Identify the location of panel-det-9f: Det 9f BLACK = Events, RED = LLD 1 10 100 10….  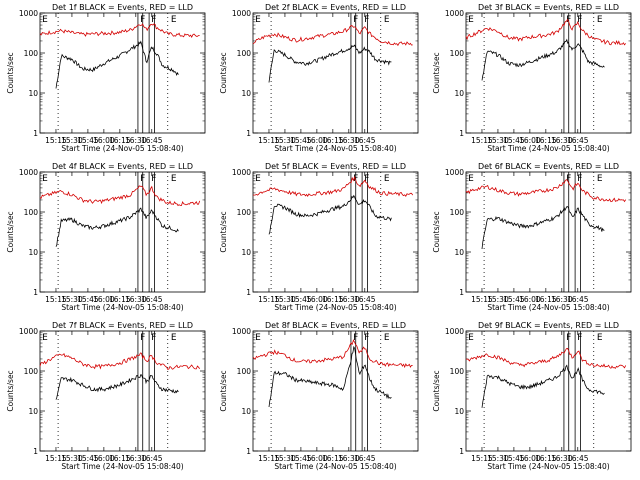
(532, 396).